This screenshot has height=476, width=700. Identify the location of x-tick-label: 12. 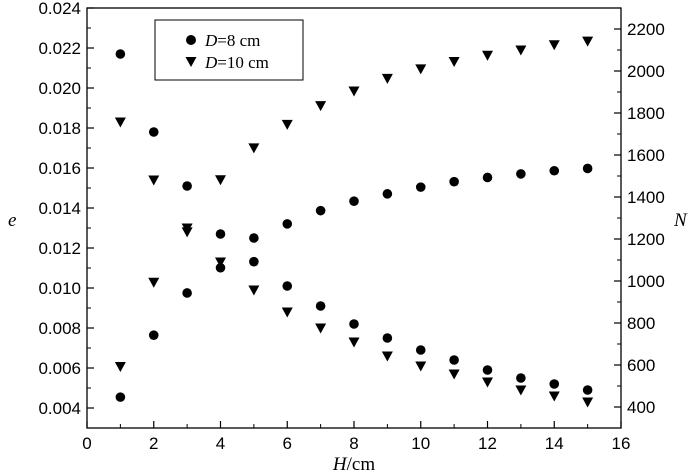
(487, 443).